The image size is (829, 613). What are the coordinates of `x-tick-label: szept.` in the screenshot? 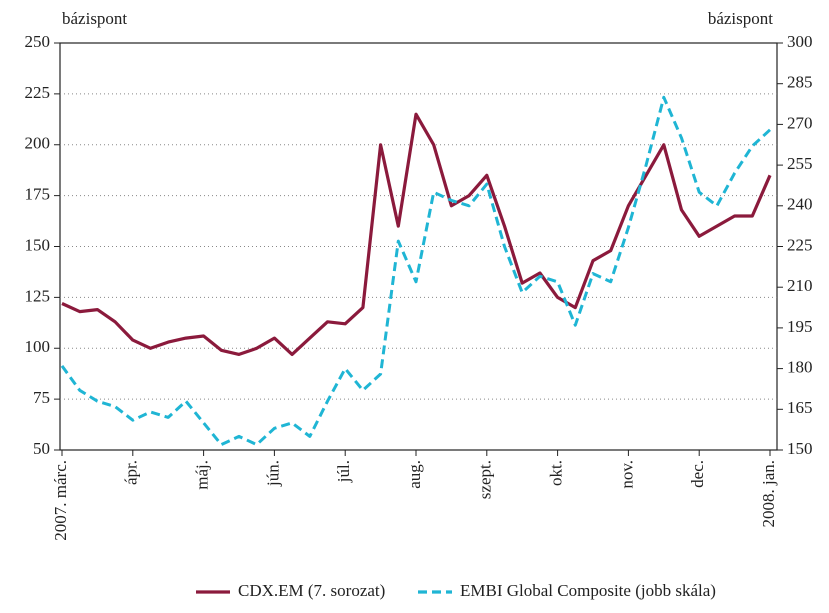 It's located at (485, 479).